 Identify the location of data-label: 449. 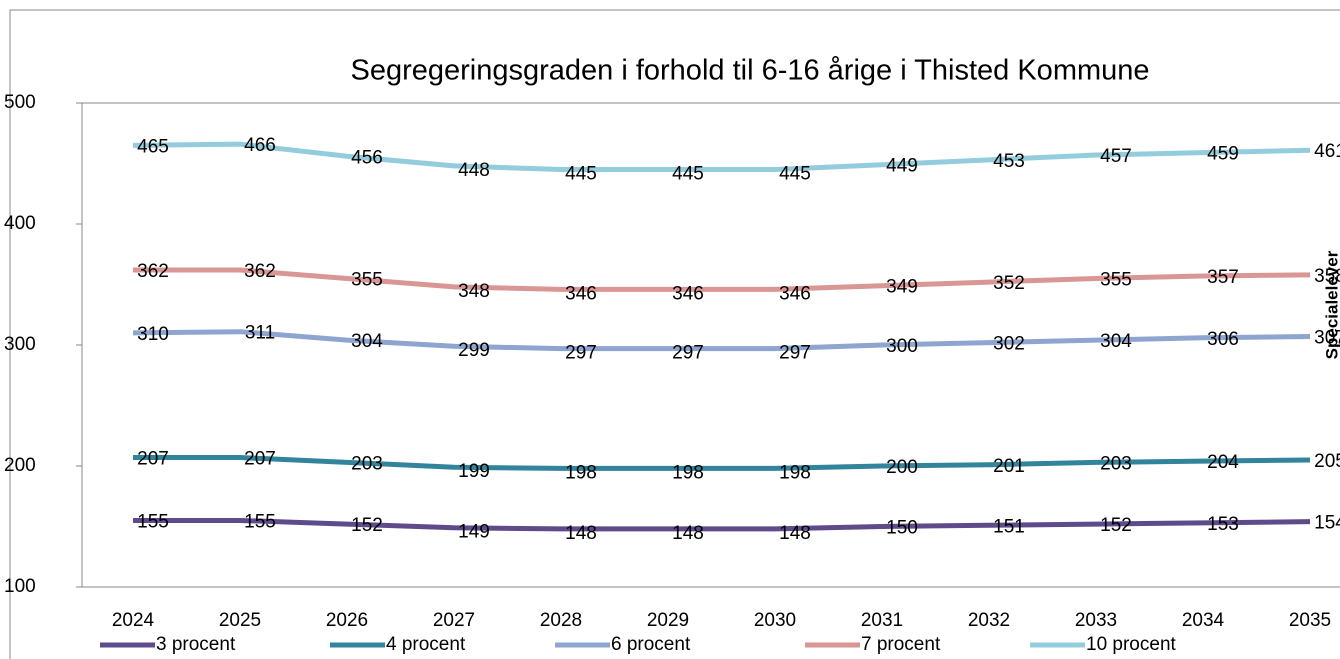
(902, 166).